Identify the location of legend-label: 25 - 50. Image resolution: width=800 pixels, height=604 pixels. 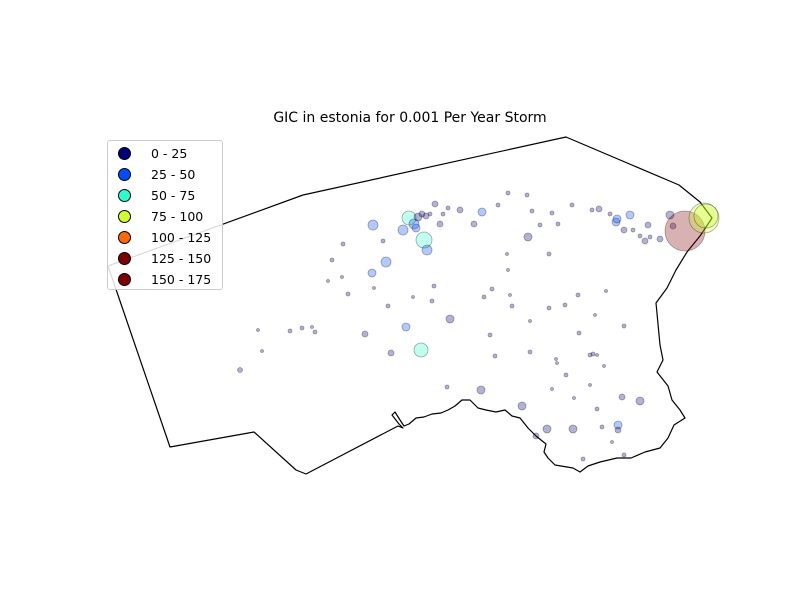
(173, 174).